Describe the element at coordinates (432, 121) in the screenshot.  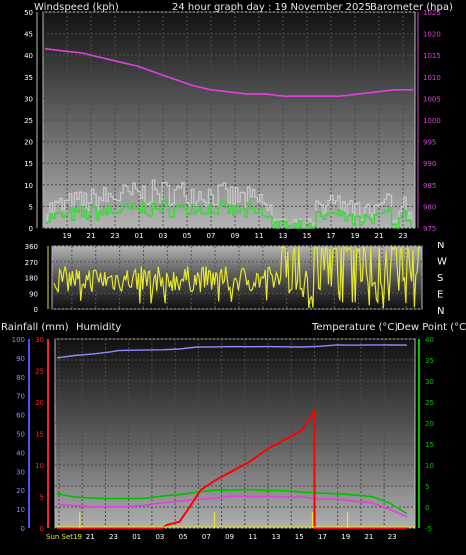
I see `baro-y-tick-label: 1000` at that location.